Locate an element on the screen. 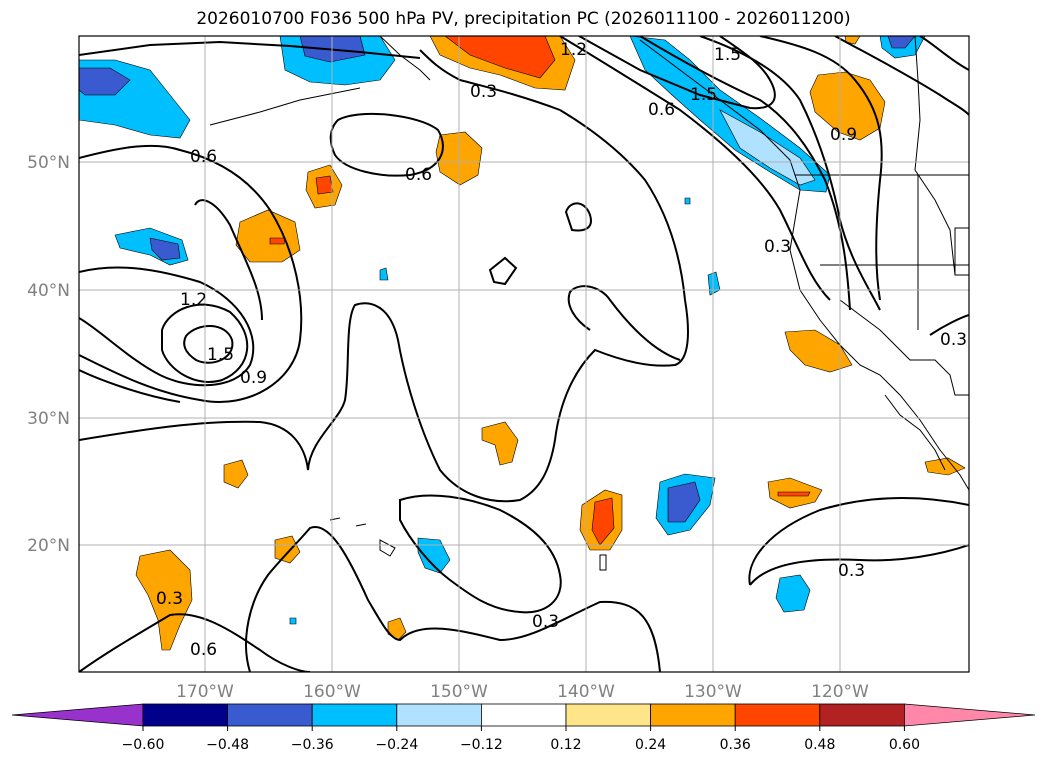 The image size is (1047, 765). colorbar-tick-label: 0.24 is located at coordinates (650, 745).